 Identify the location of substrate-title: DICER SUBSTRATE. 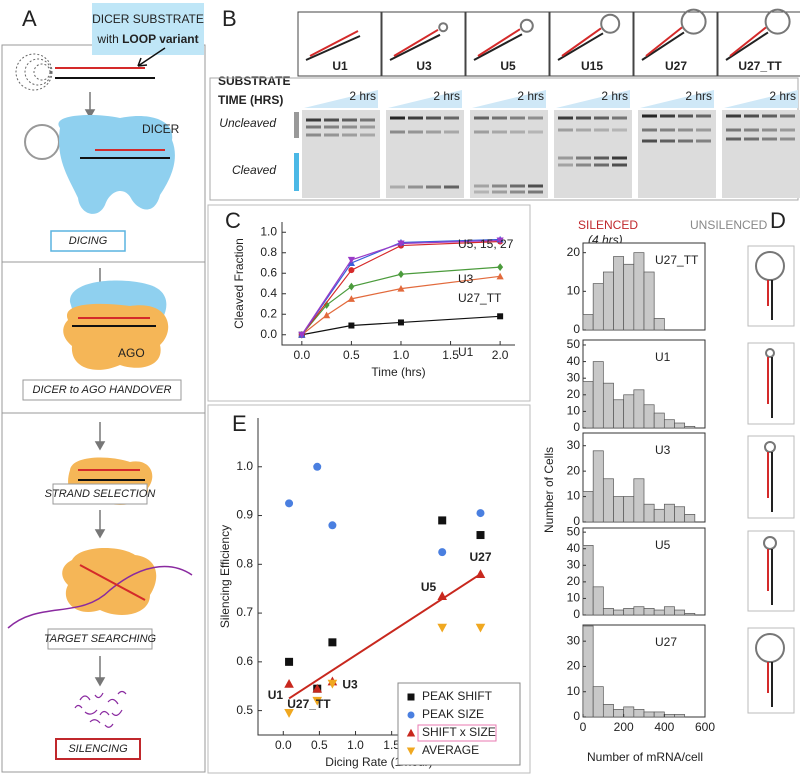
(148, 19).